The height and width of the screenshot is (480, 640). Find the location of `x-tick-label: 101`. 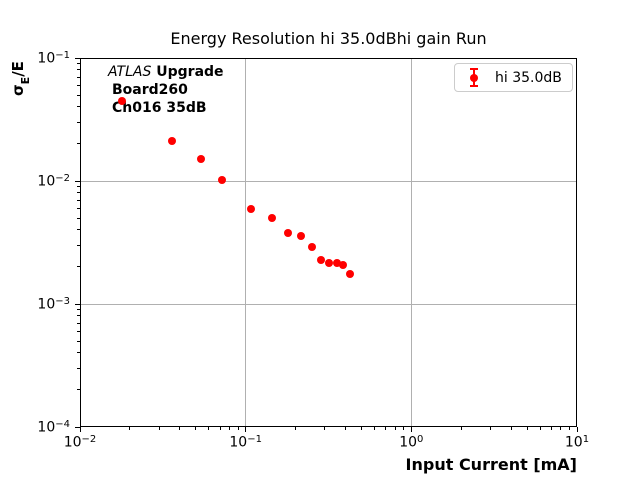

x-tick-label: 101 is located at coordinates (577, 442).